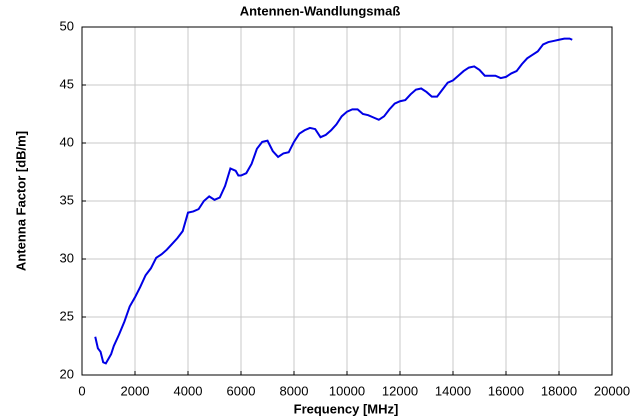  What do you see at coordinates (612, 390) in the screenshot?
I see `x-tick-label: 20000` at bounding box center [612, 390].